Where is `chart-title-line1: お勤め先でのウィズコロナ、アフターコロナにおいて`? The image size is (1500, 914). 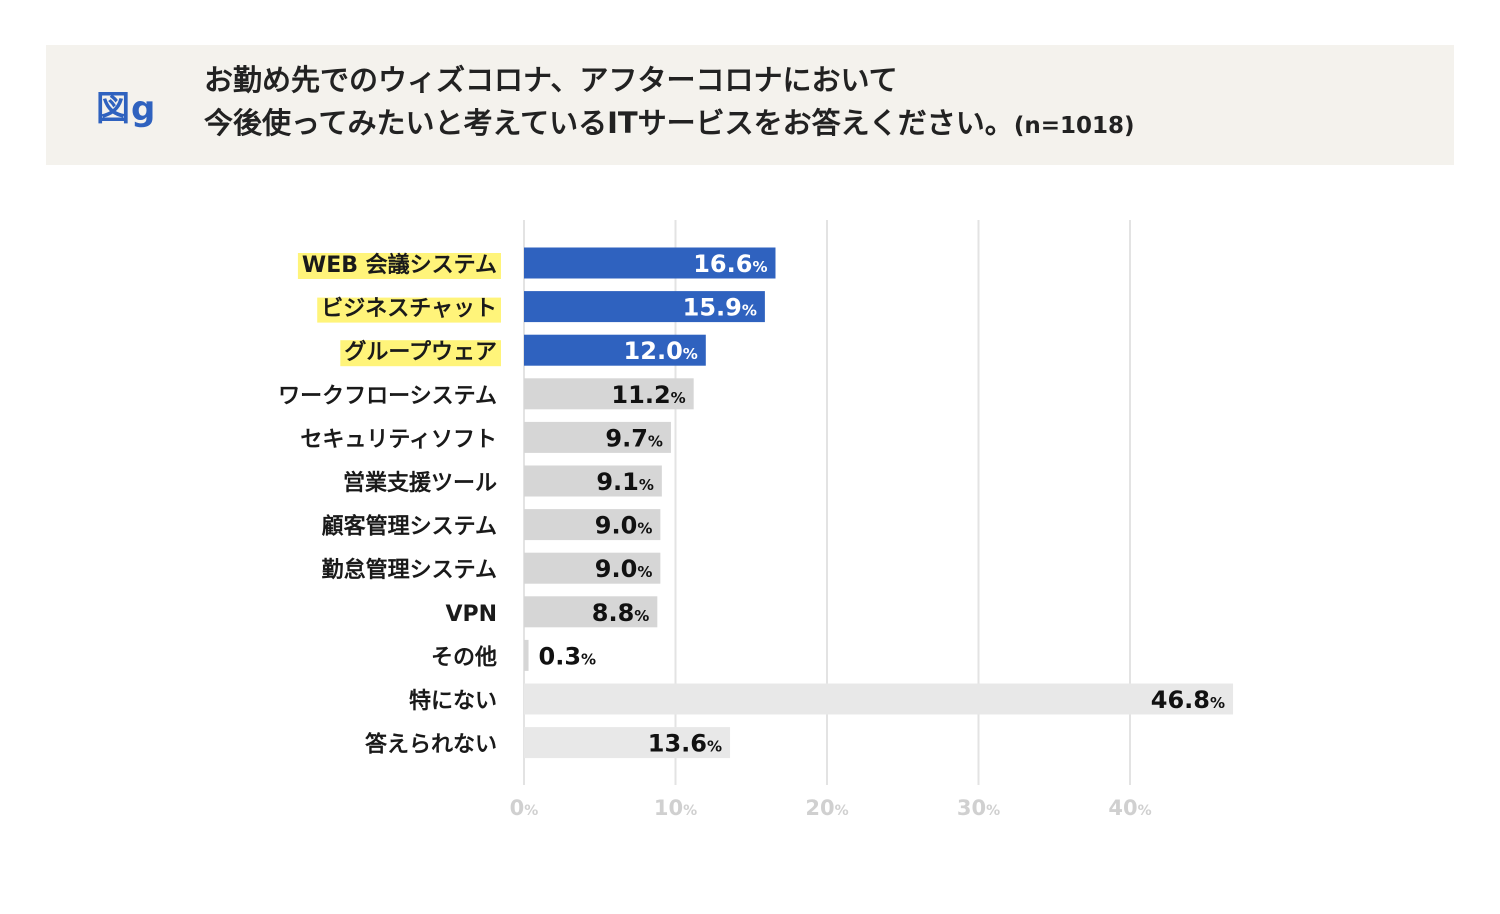 chart-title-line1: お勤め先でのウィズコロナ、アフターコロナにおいて is located at coordinates (551, 80).